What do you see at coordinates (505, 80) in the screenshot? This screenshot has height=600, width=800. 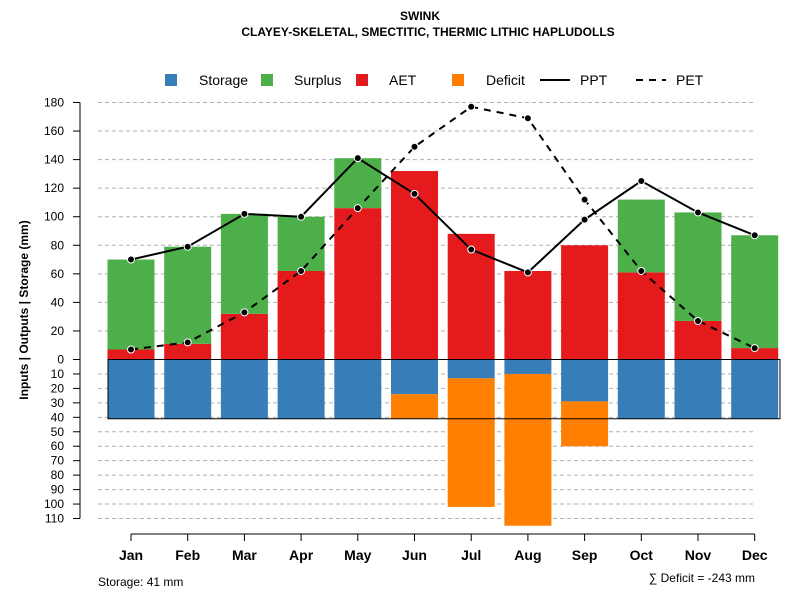 I see `legend-label: Deficit` at bounding box center [505, 80].